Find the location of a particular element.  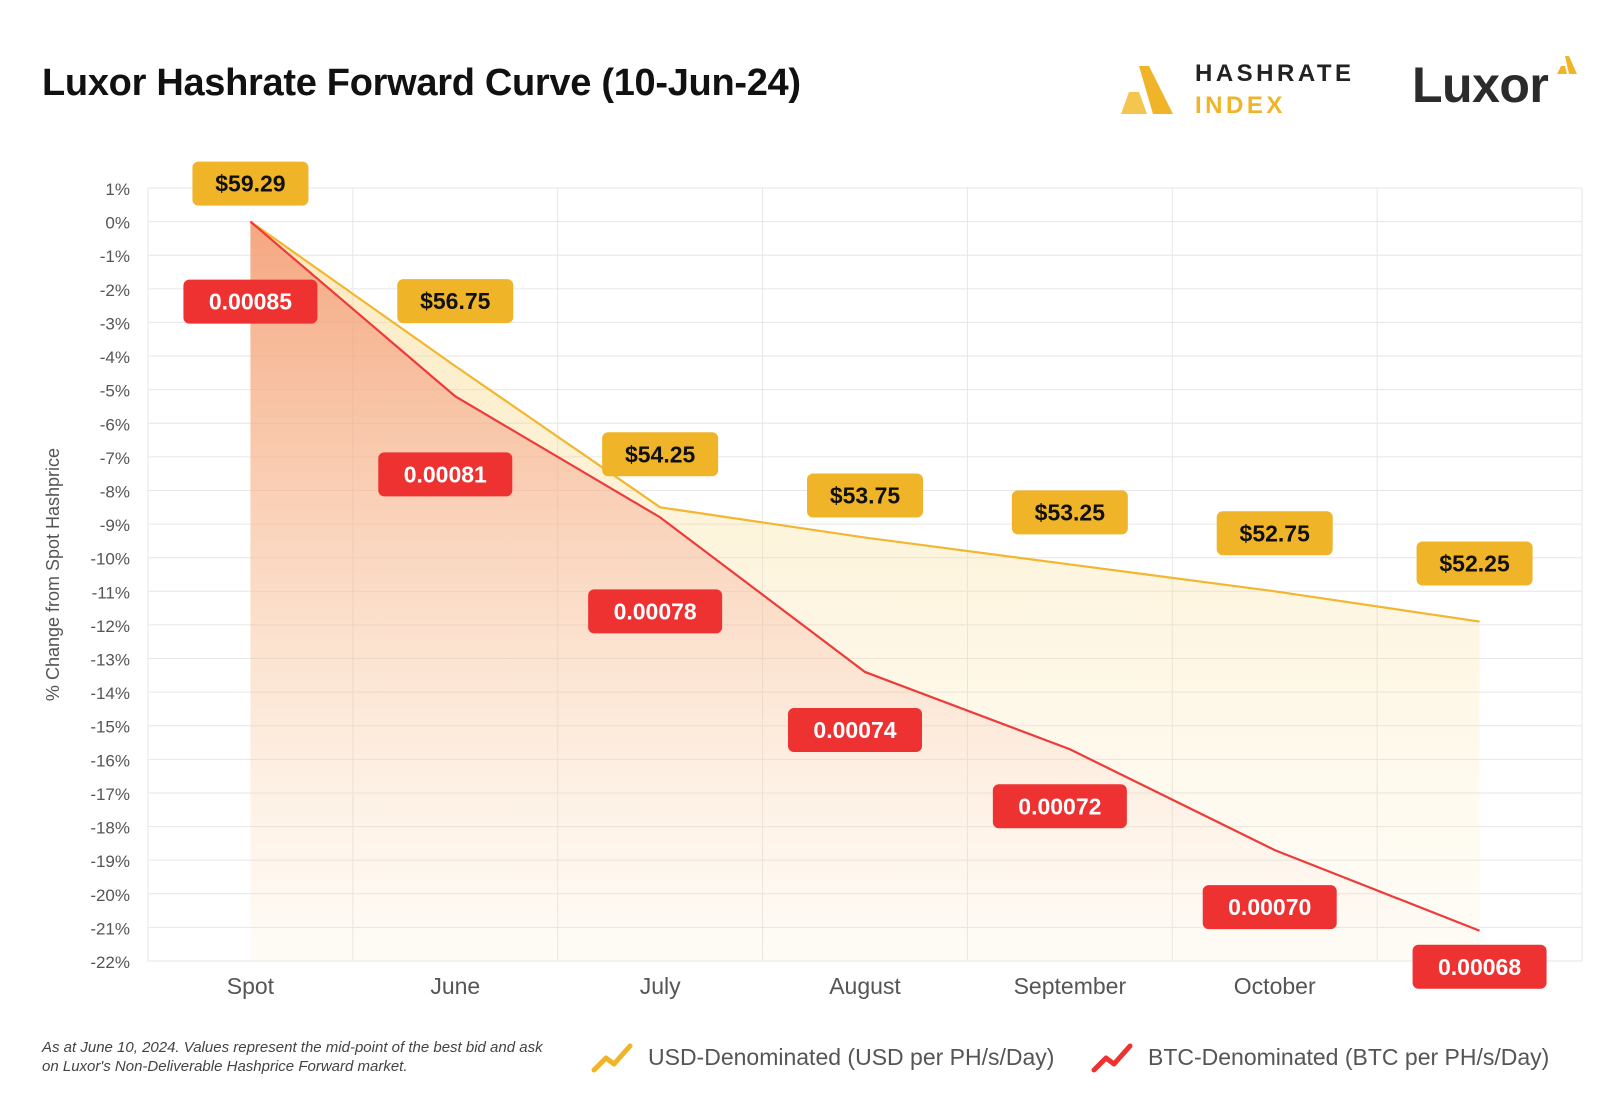

btc-data-label: 0.00078 is located at coordinates (655, 611).